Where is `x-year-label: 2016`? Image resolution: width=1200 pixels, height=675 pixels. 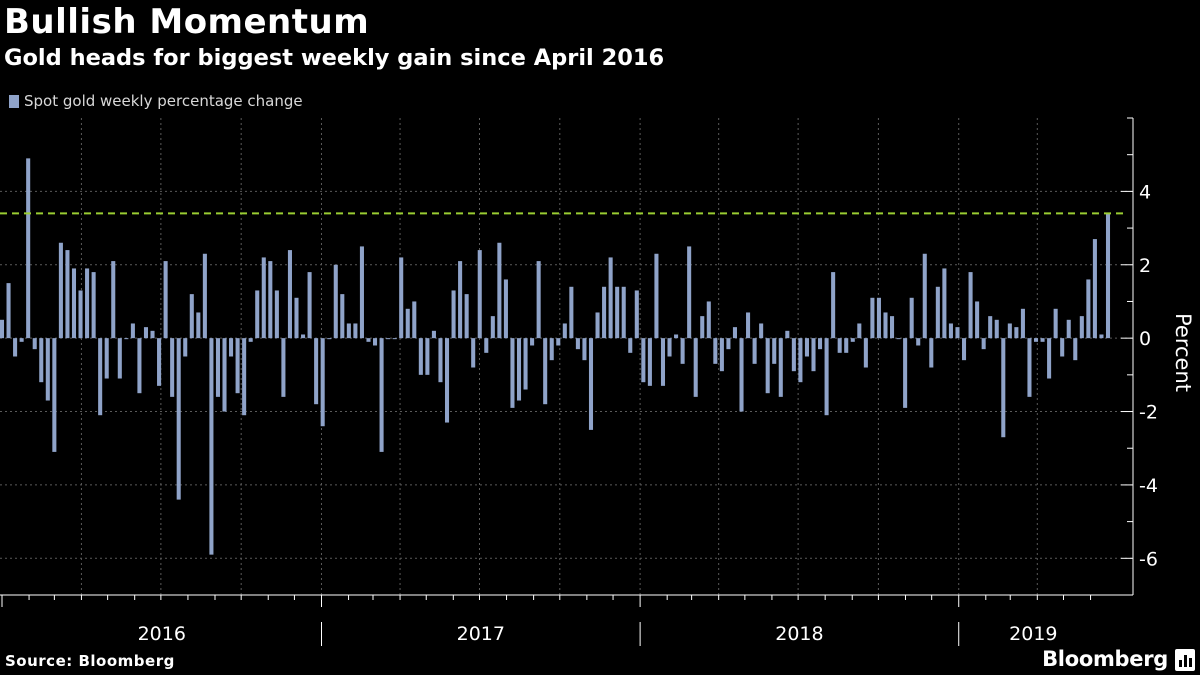
x-year-label: 2016 is located at coordinates (162, 634).